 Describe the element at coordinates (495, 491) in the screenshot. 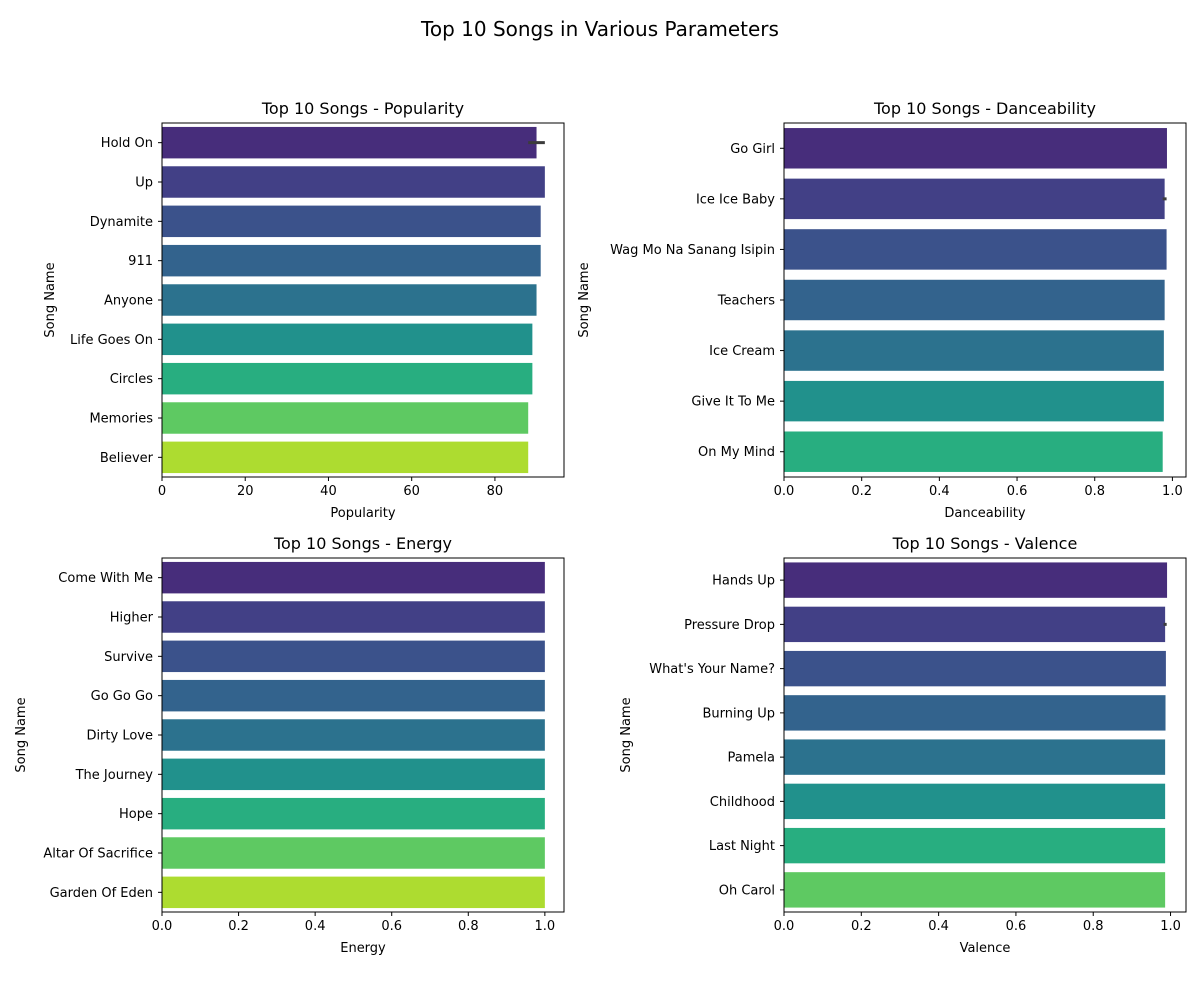

I see `x-tick-label: 80` at that location.